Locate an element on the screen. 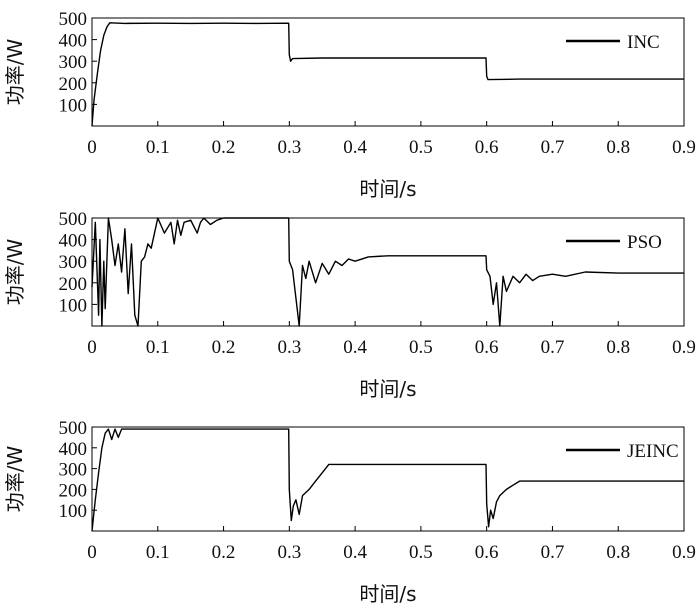  series-line-inc is located at coordinates (387, 74).